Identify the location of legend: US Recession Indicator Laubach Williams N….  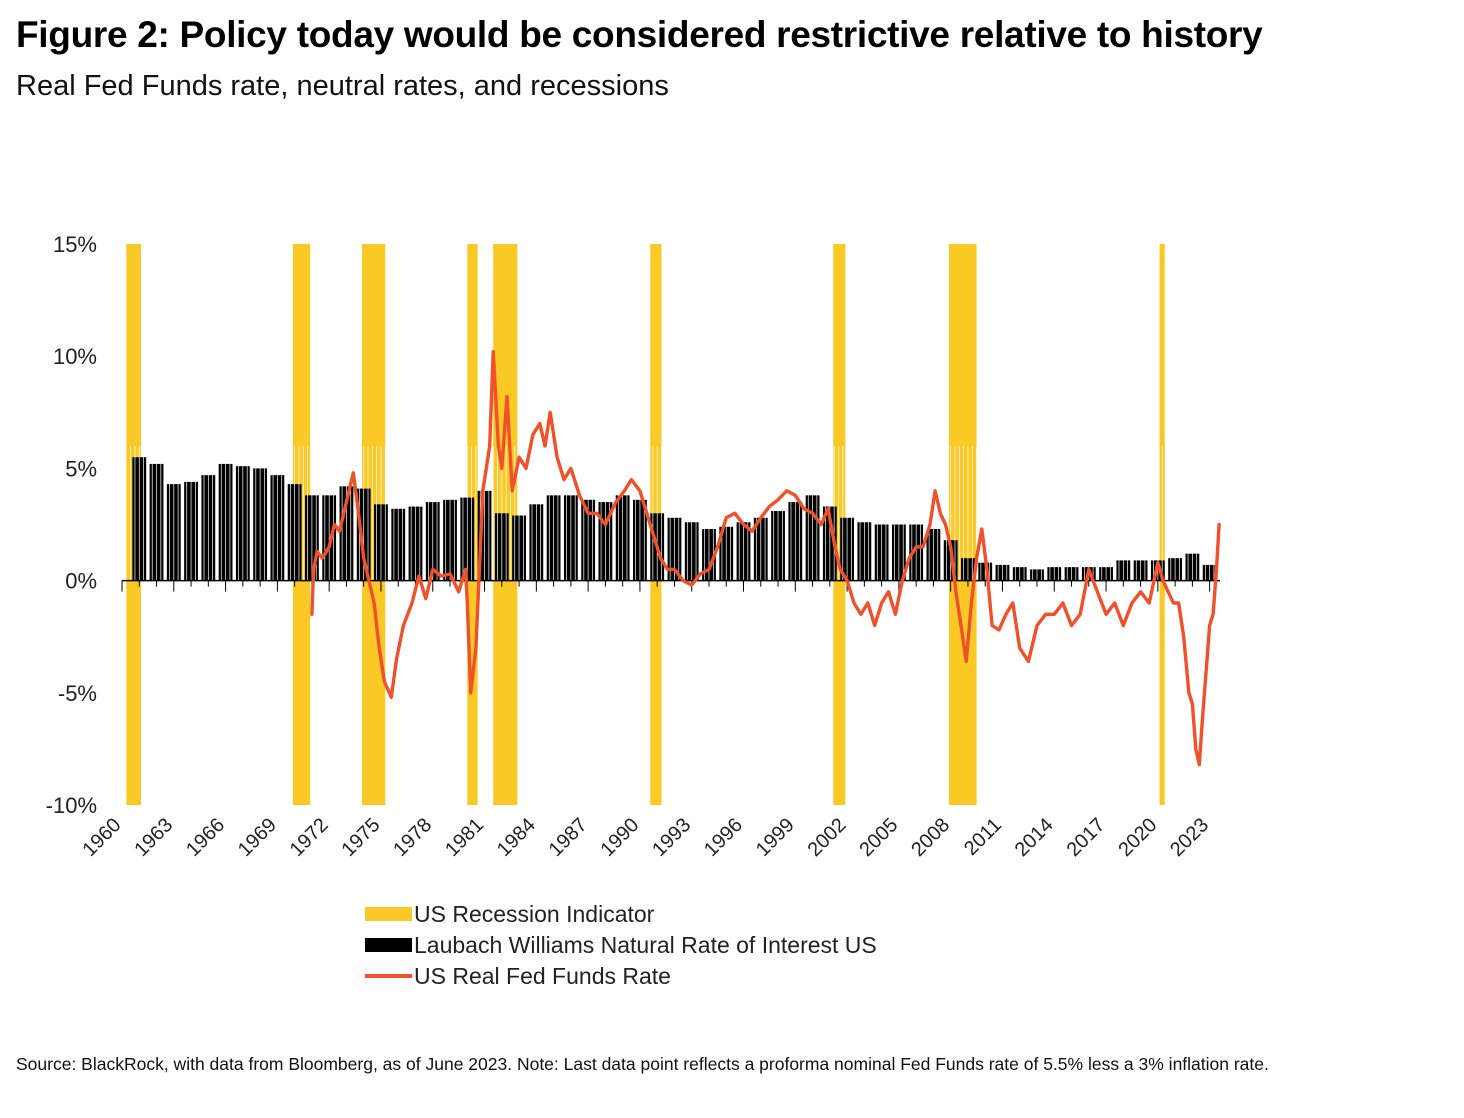
(621, 945).